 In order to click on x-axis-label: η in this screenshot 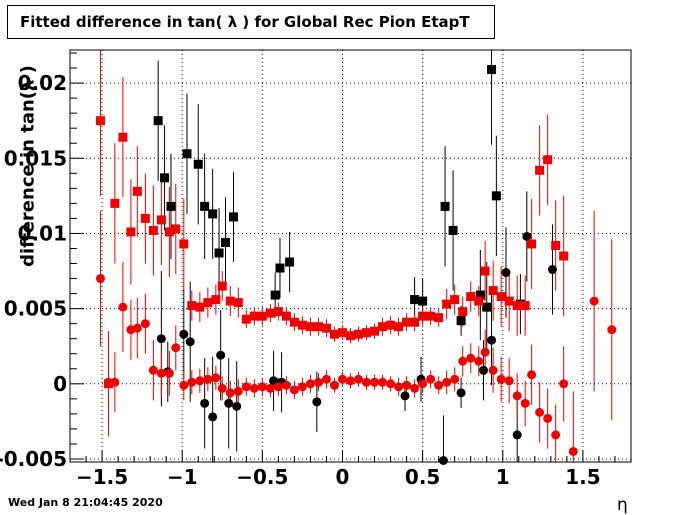, I will do `click(622, 505)`.